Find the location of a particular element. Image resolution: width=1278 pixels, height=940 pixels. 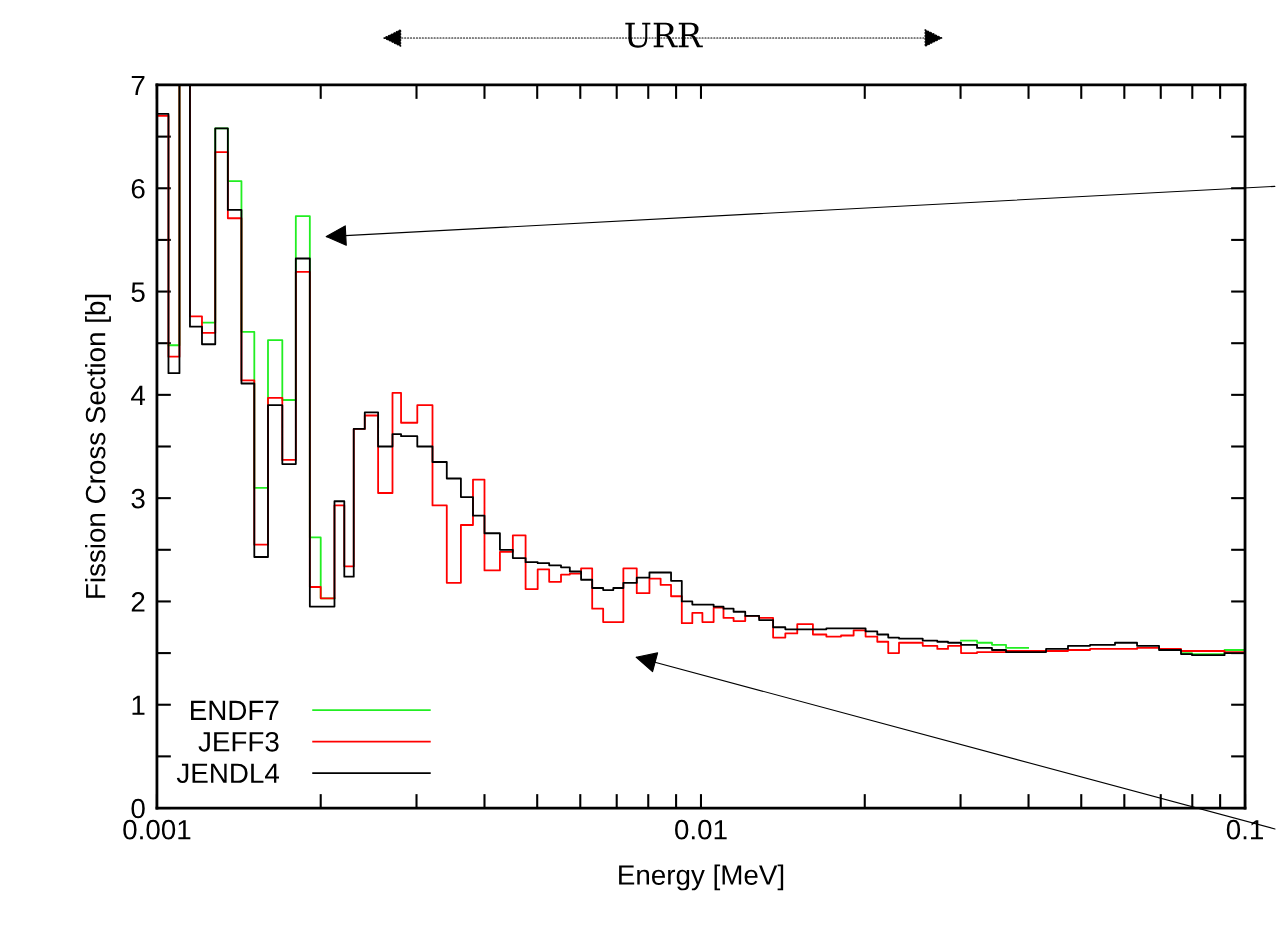

x-tick-label: 0.01 is located at coordinates (701, 829).